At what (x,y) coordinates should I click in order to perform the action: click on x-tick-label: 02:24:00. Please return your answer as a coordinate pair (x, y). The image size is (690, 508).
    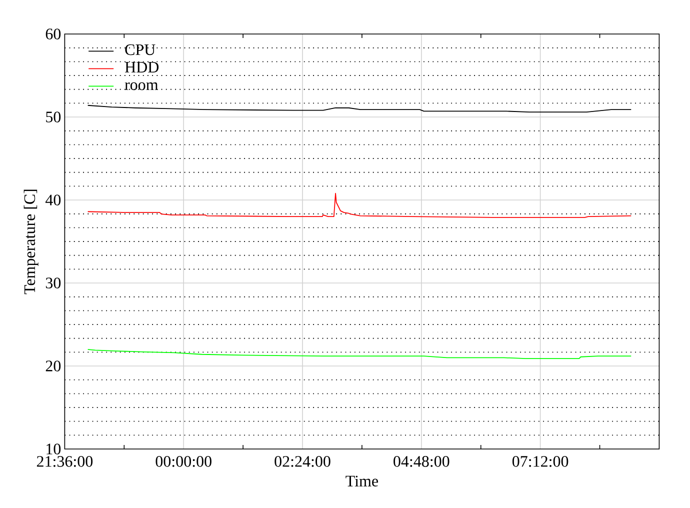
    Looking at the image, I should click on (302, 461).